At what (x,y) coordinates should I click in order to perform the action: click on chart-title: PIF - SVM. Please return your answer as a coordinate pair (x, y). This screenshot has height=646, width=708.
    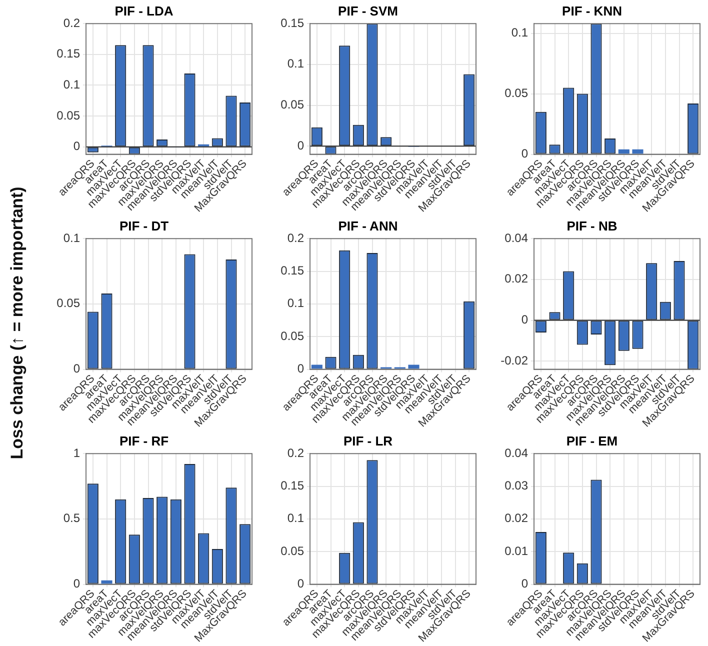
    Looking at the image, I should click on (368, 10).